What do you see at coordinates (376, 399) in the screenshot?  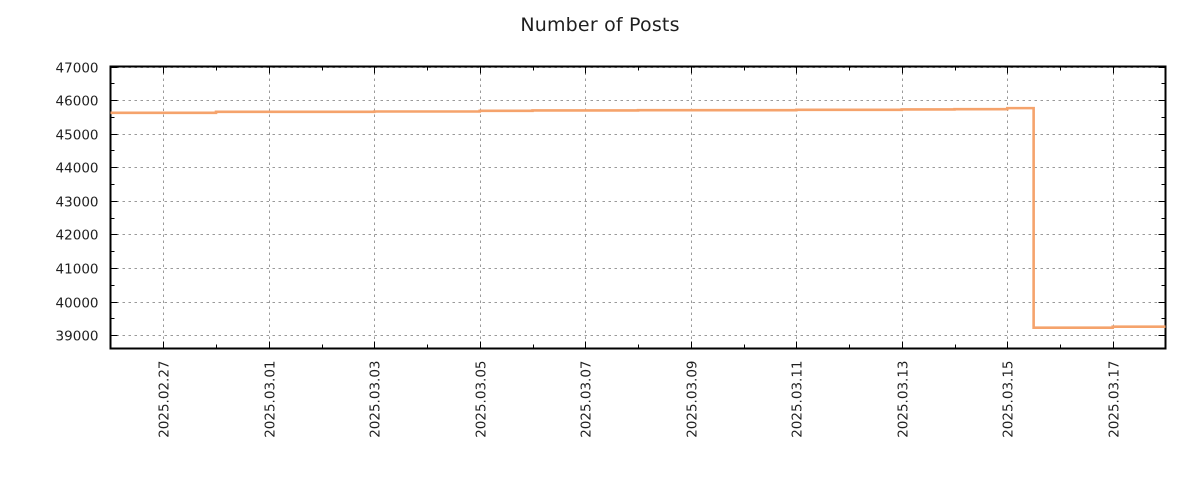 I see `x-tick-label: 2025.03.03` at bounding box center [376, 399].